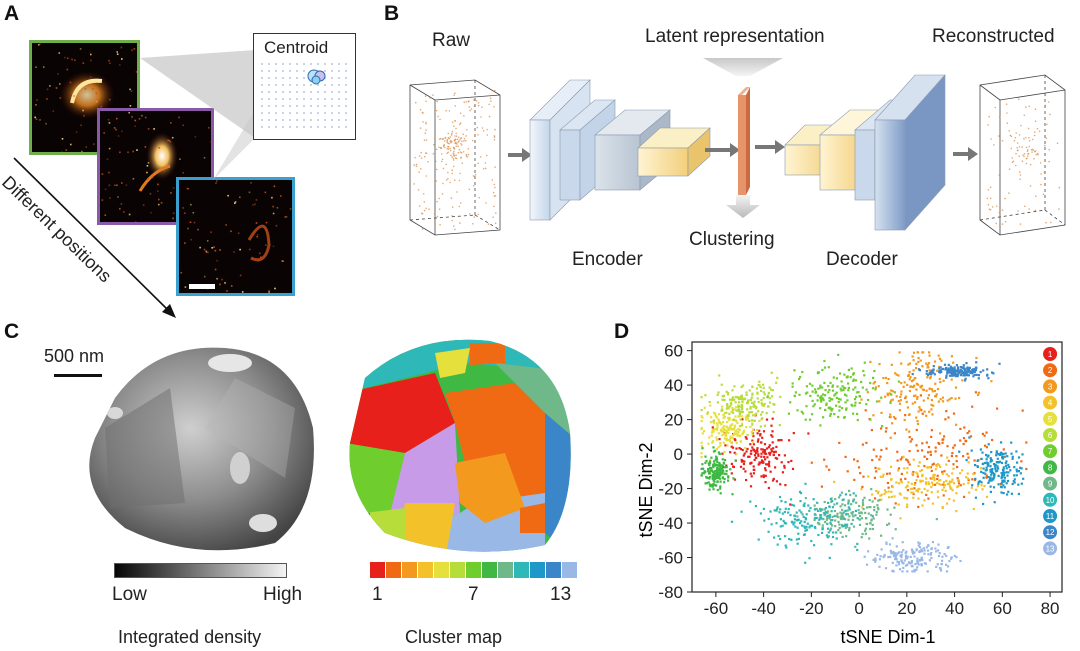  I want to click on decoder-label: Decoder, so click(862, 259).